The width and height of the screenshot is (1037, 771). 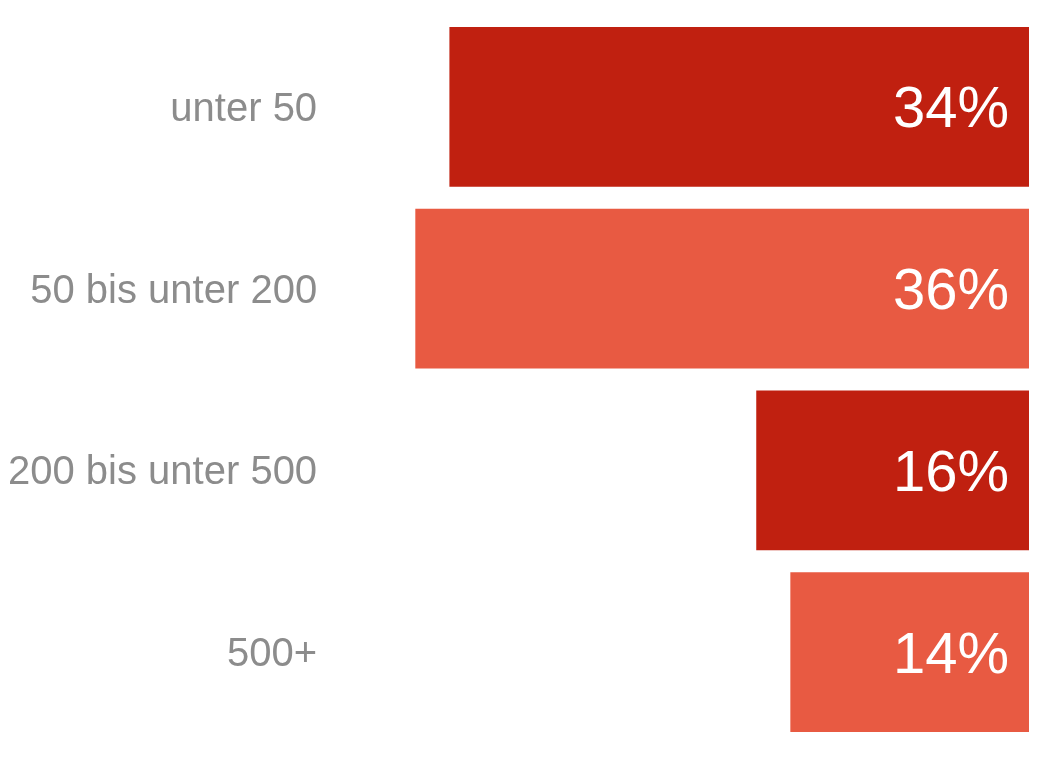 I want to click on data-label: 14%, so click(x=950, y=652).